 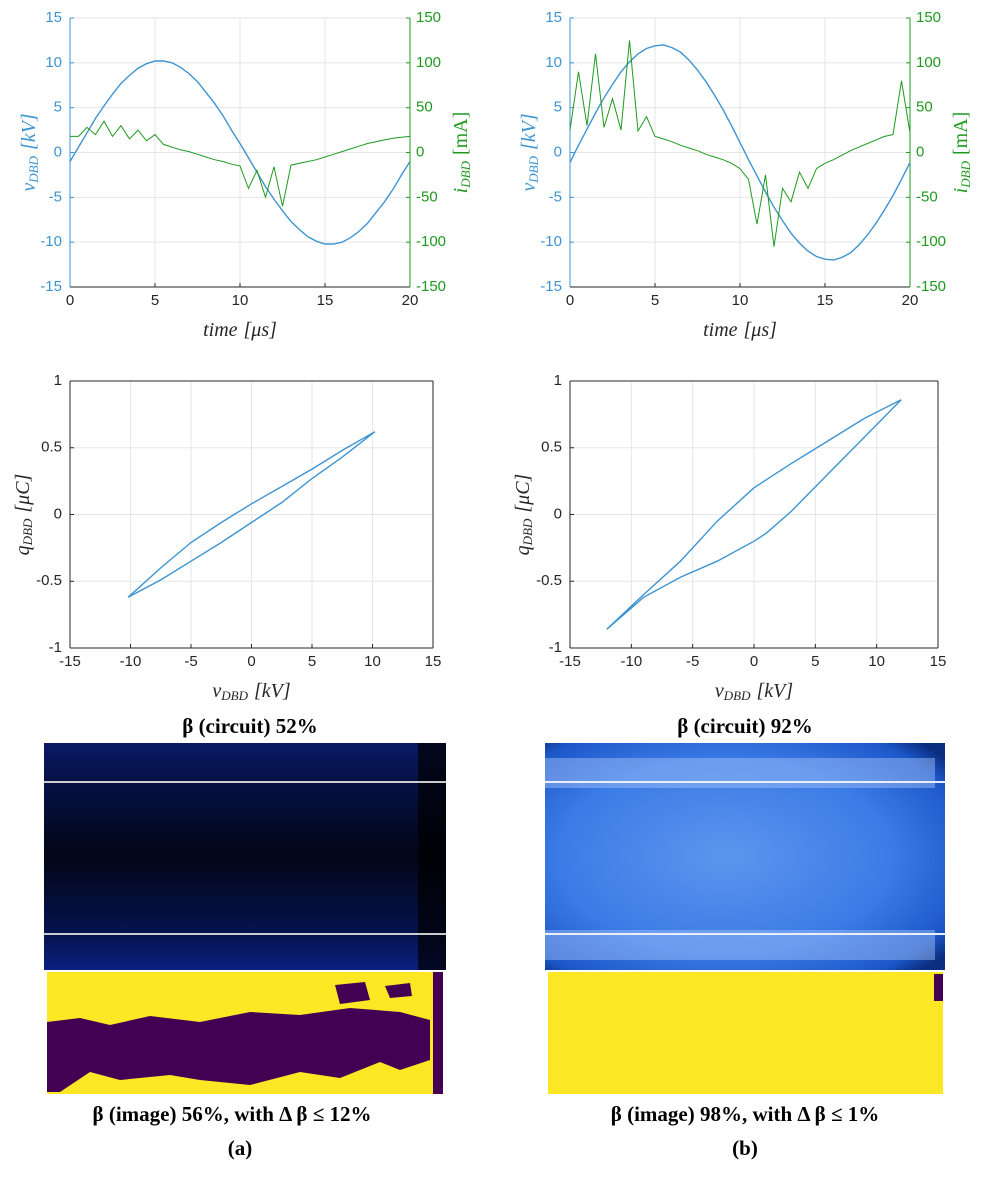 I want to click on y2-tick-label: -100, so click(x=931, y=241).